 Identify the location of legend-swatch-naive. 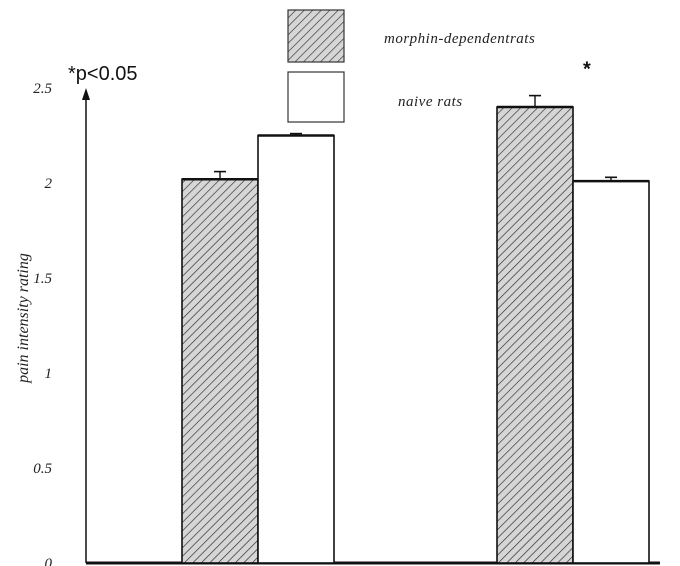
(316, 97).